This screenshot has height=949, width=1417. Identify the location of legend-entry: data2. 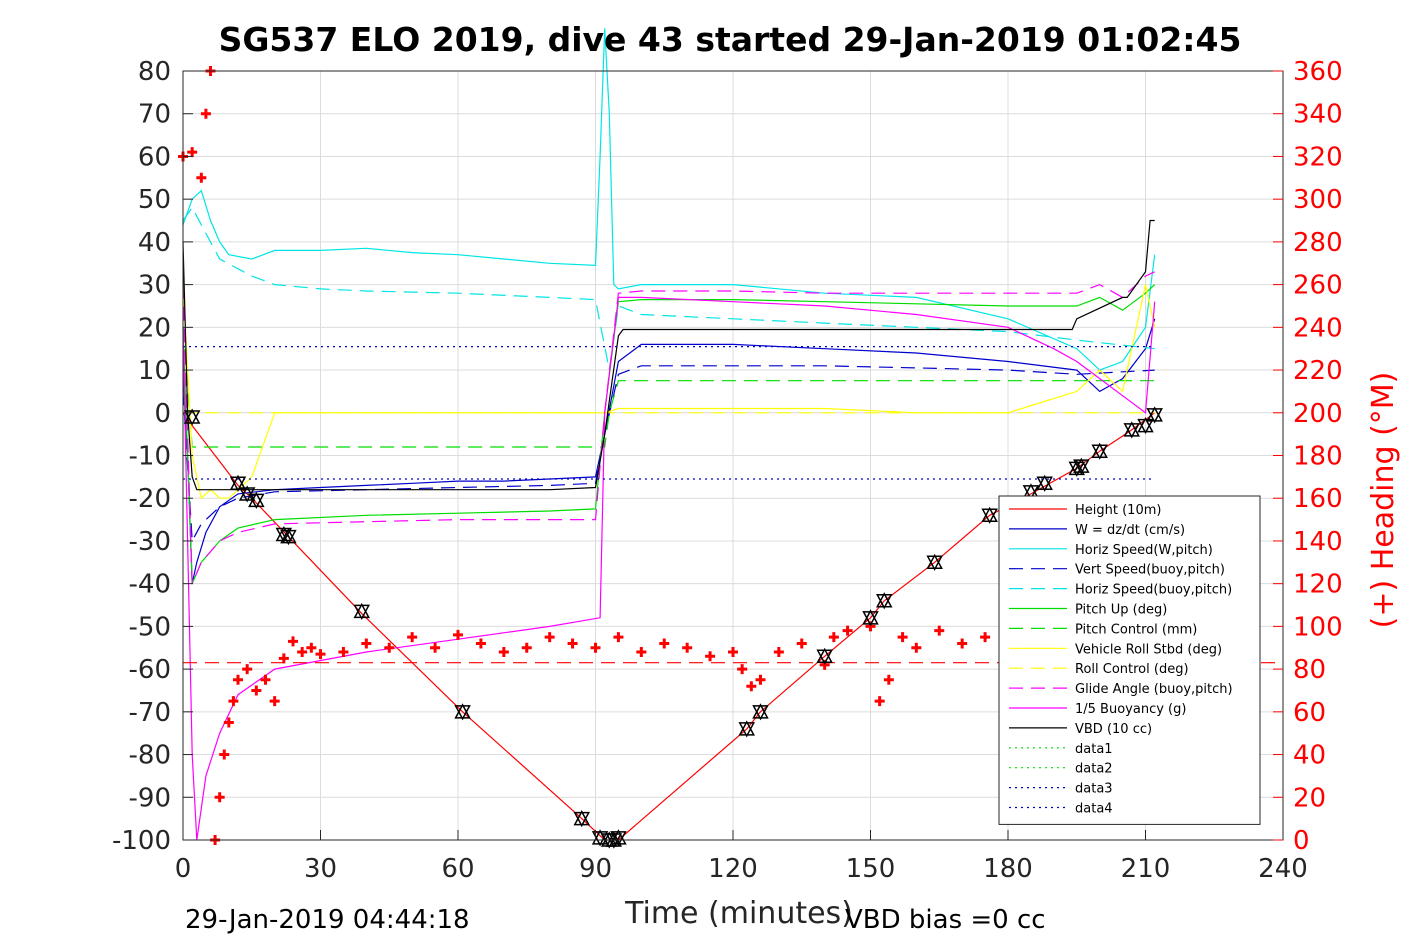
(1094, 769).